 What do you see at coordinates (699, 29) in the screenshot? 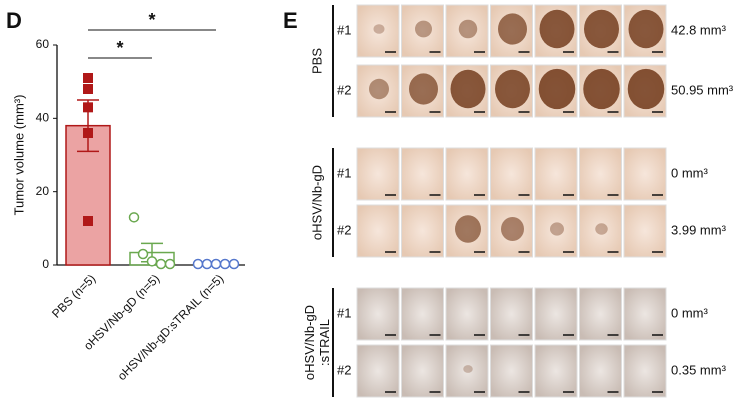
I see `volume-label: 42.8 mm³` at bounding box center [699, 29].